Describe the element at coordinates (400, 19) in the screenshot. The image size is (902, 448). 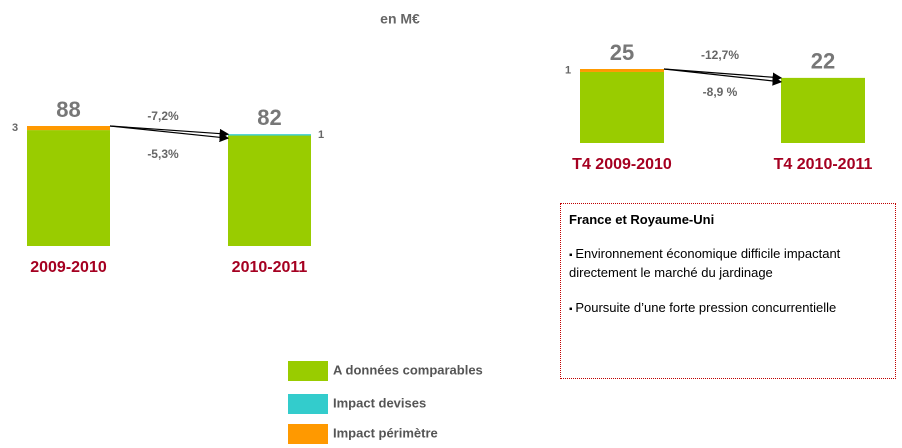
I see `subtitle: en M€` at that location.